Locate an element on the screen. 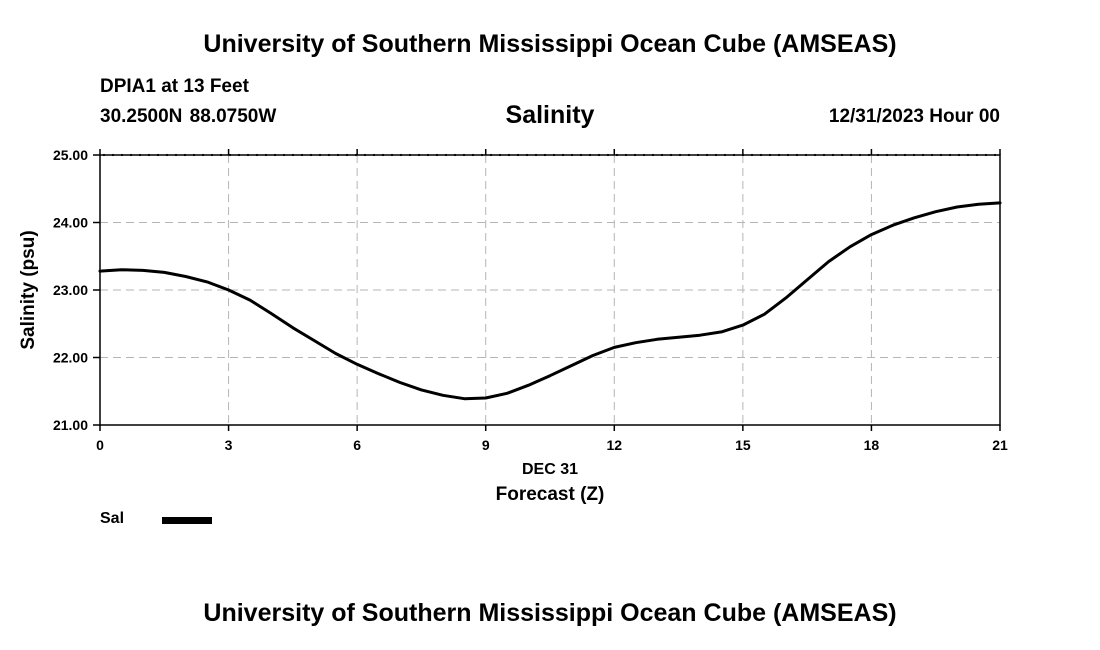 The height and width of the screenshot is (650, 1100). station-coordinates: 30.2500N 88.0750W is located at coordinates (188, 116).